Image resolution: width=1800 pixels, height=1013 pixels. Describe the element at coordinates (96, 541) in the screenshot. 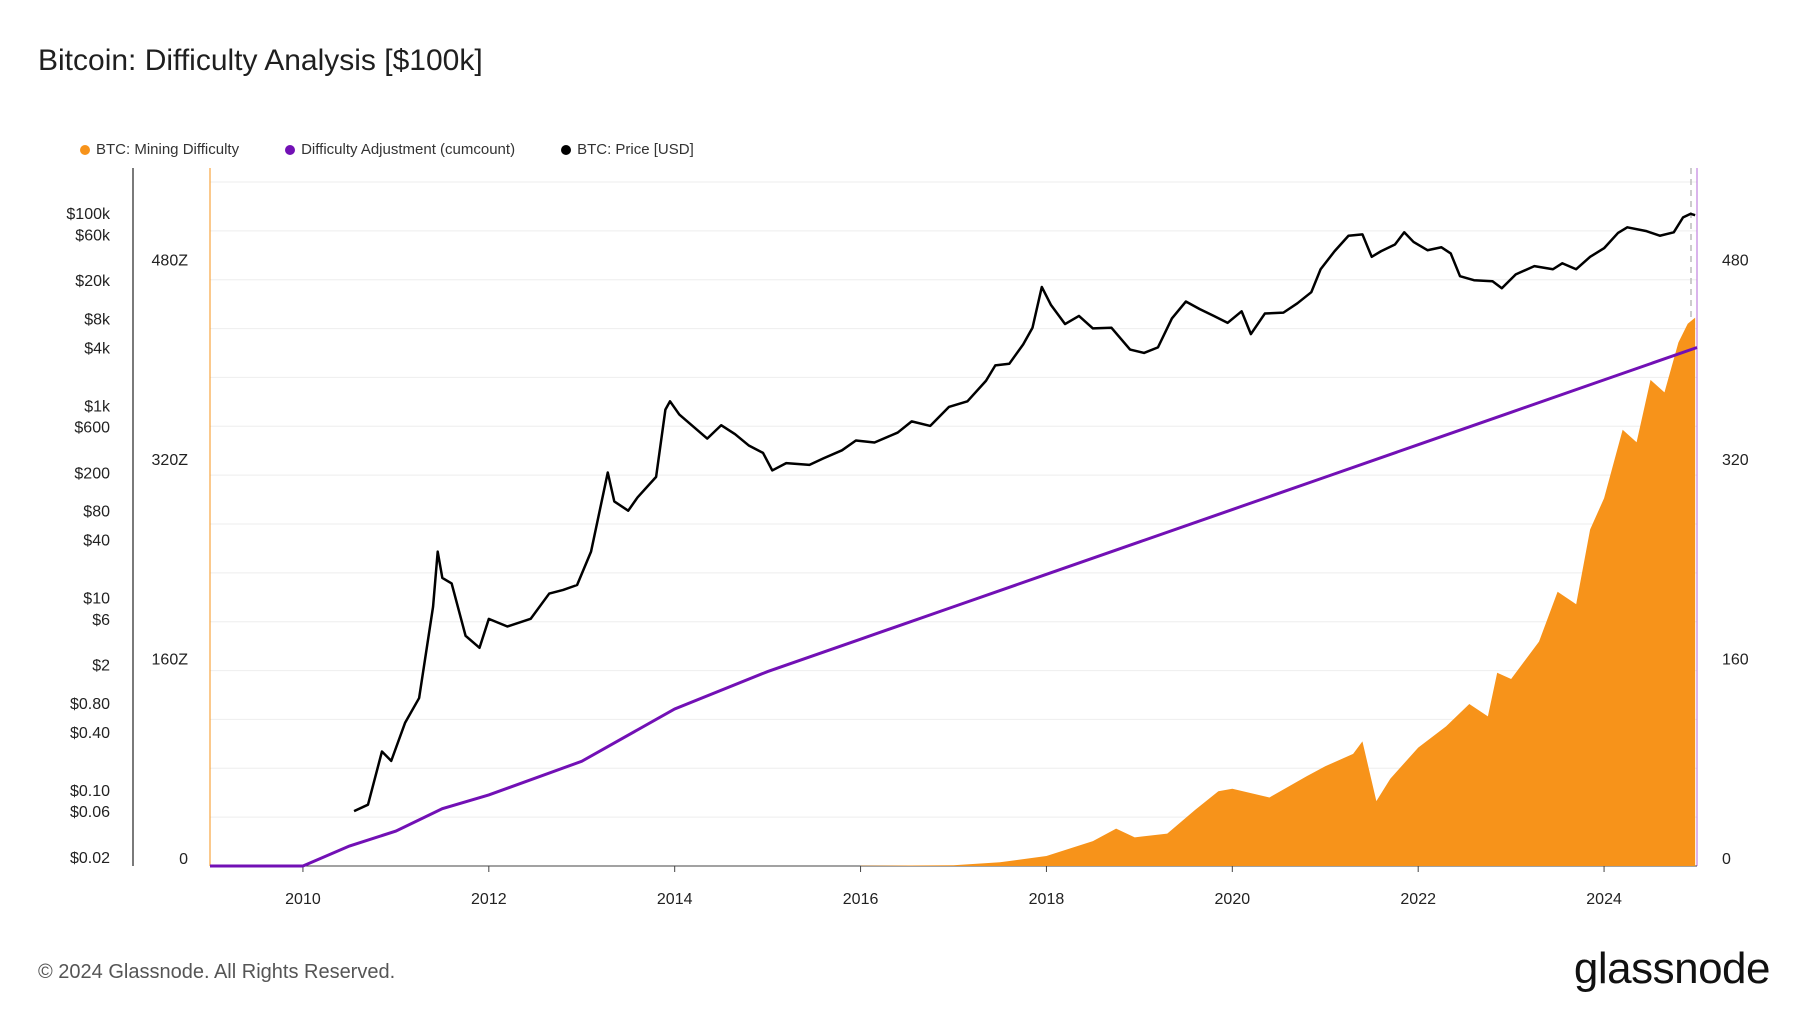

I see `price-tick-label: $40` at that location.